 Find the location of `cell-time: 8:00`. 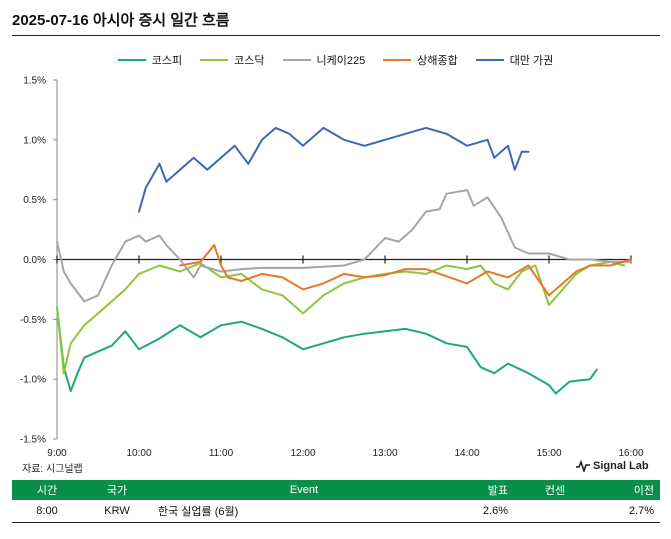

cell-time: 8:00 is located at coordinates (47, 511).